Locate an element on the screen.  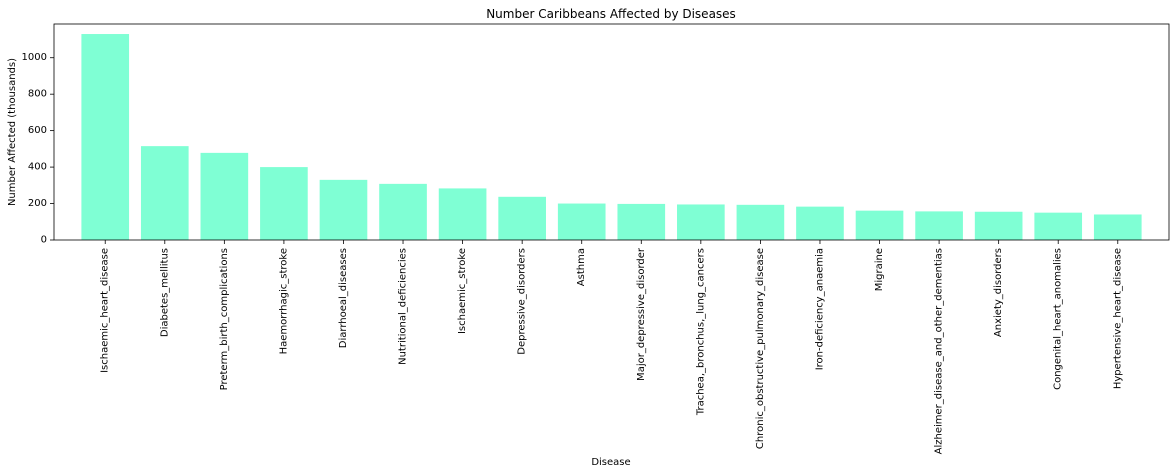
x-tick-label: Ischaemic_heart_disease is located at coordinates (105, 310).